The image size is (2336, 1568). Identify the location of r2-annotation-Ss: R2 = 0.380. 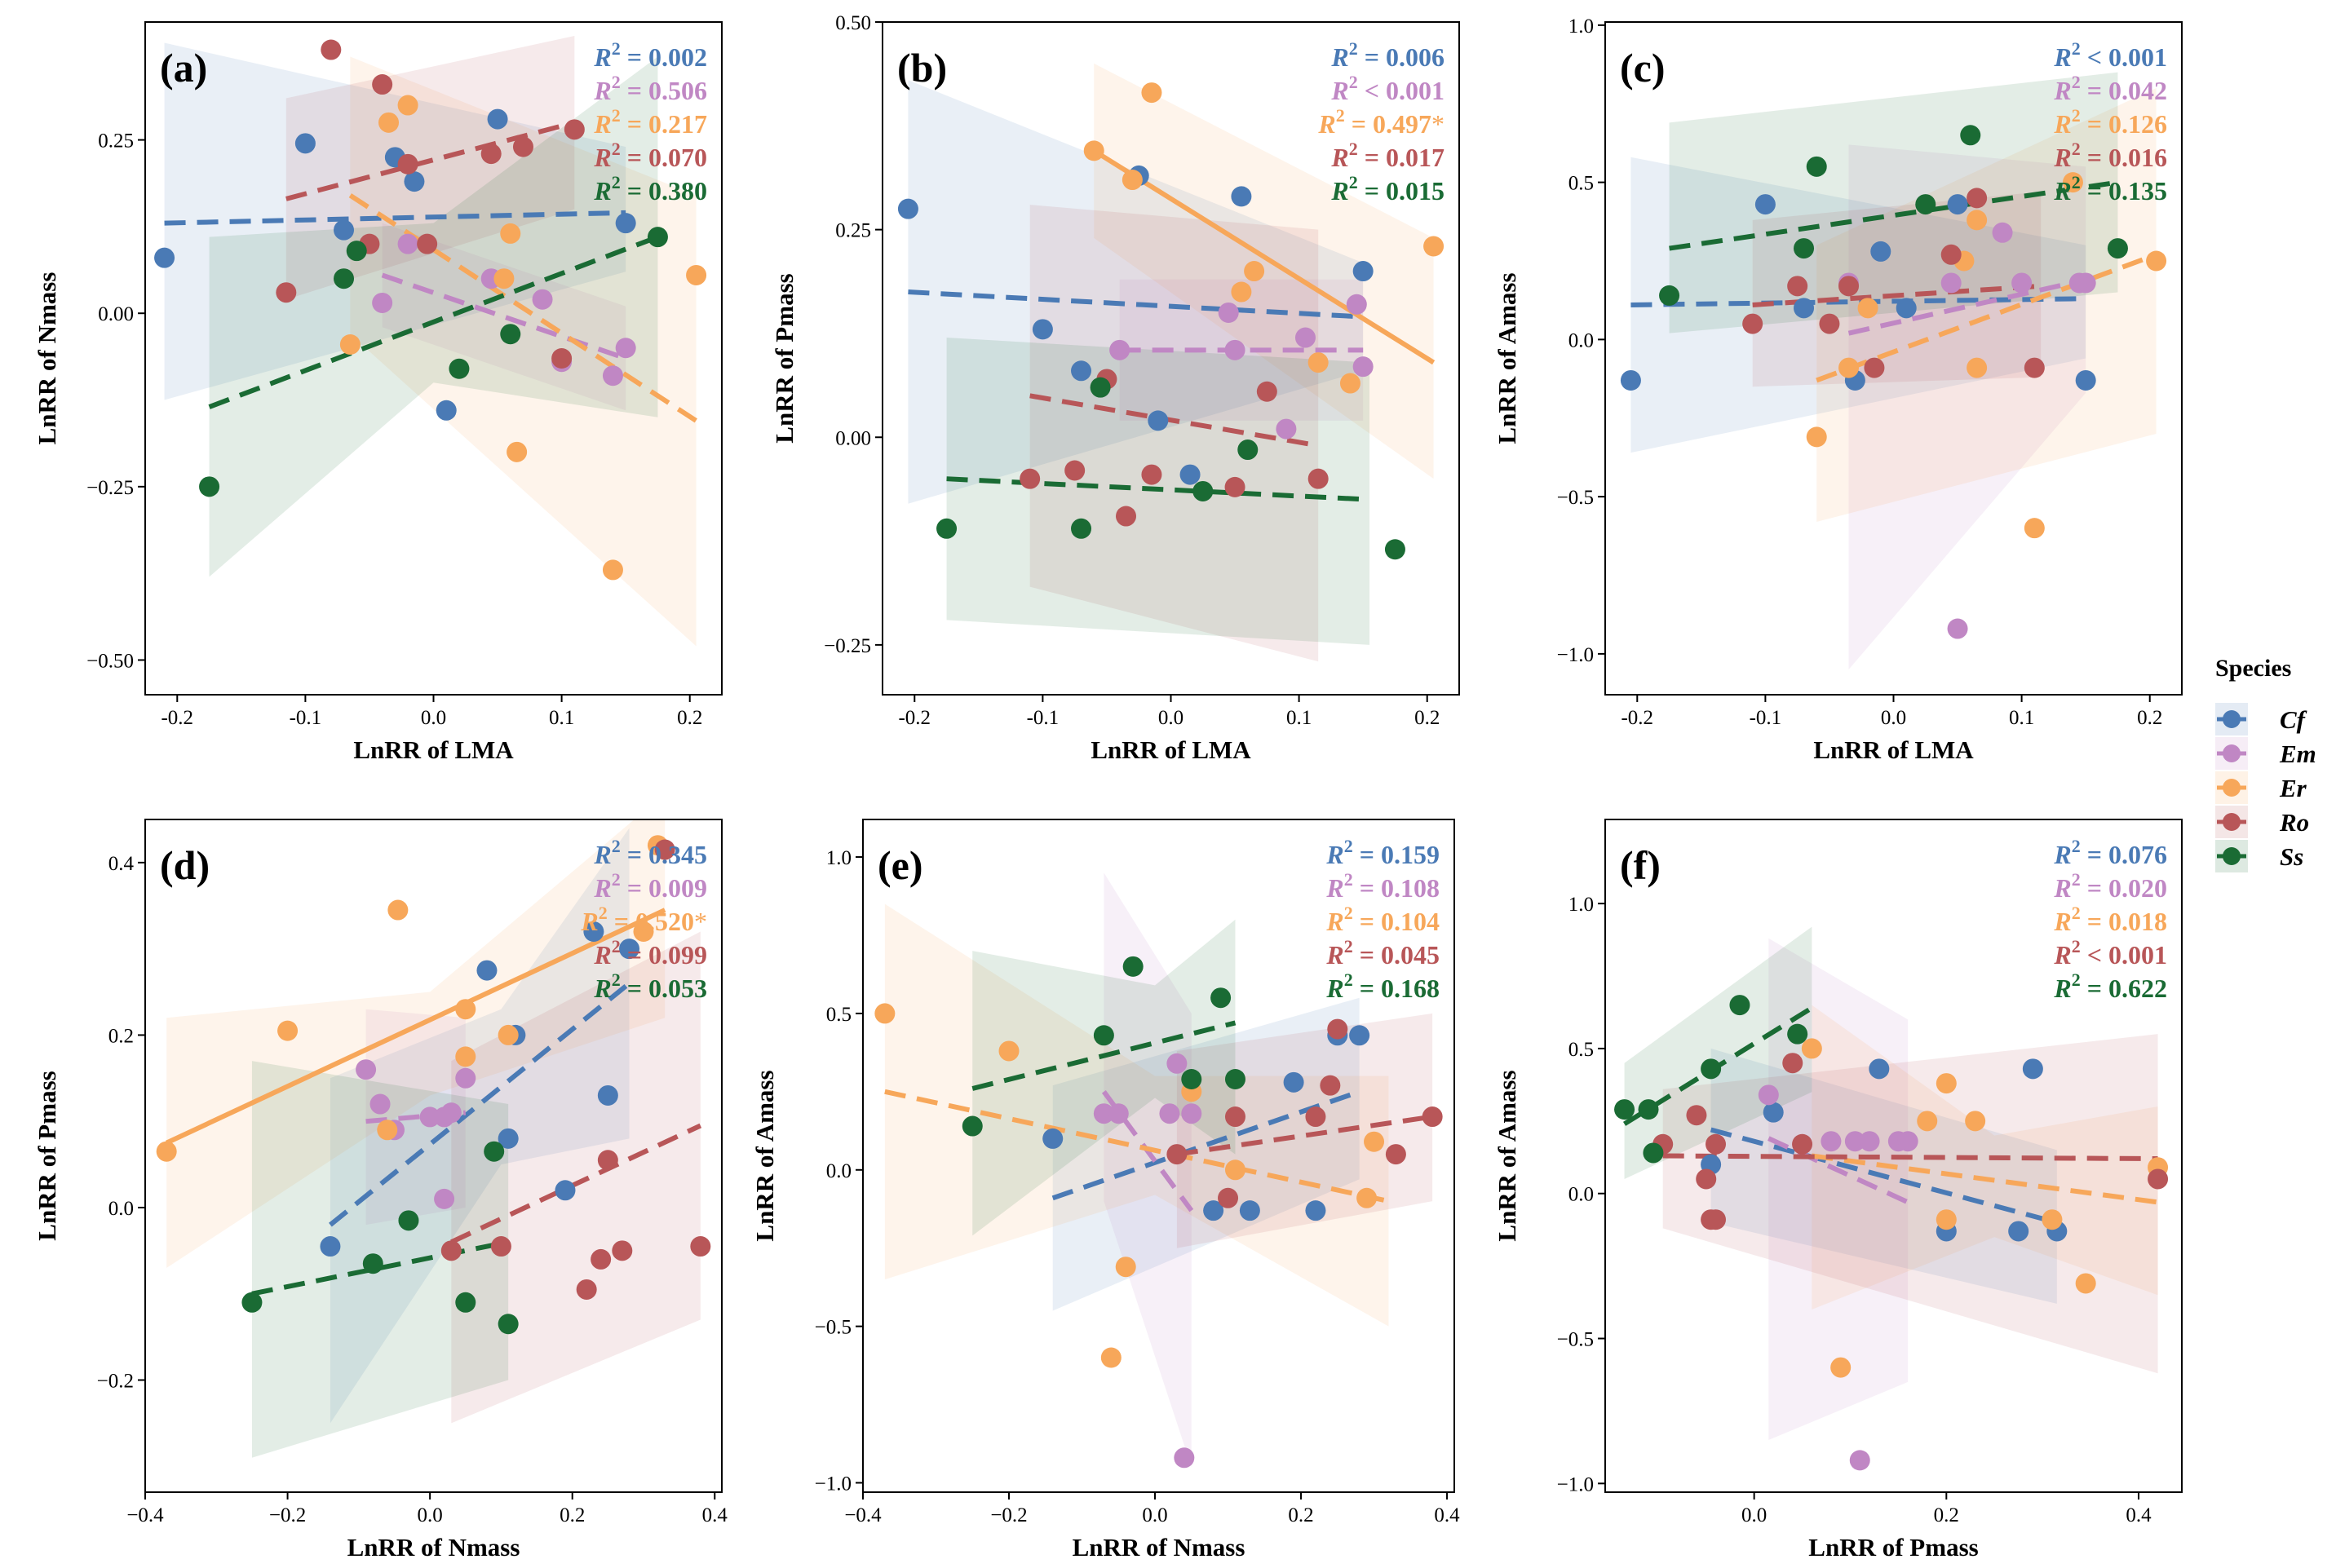
(650, 188).